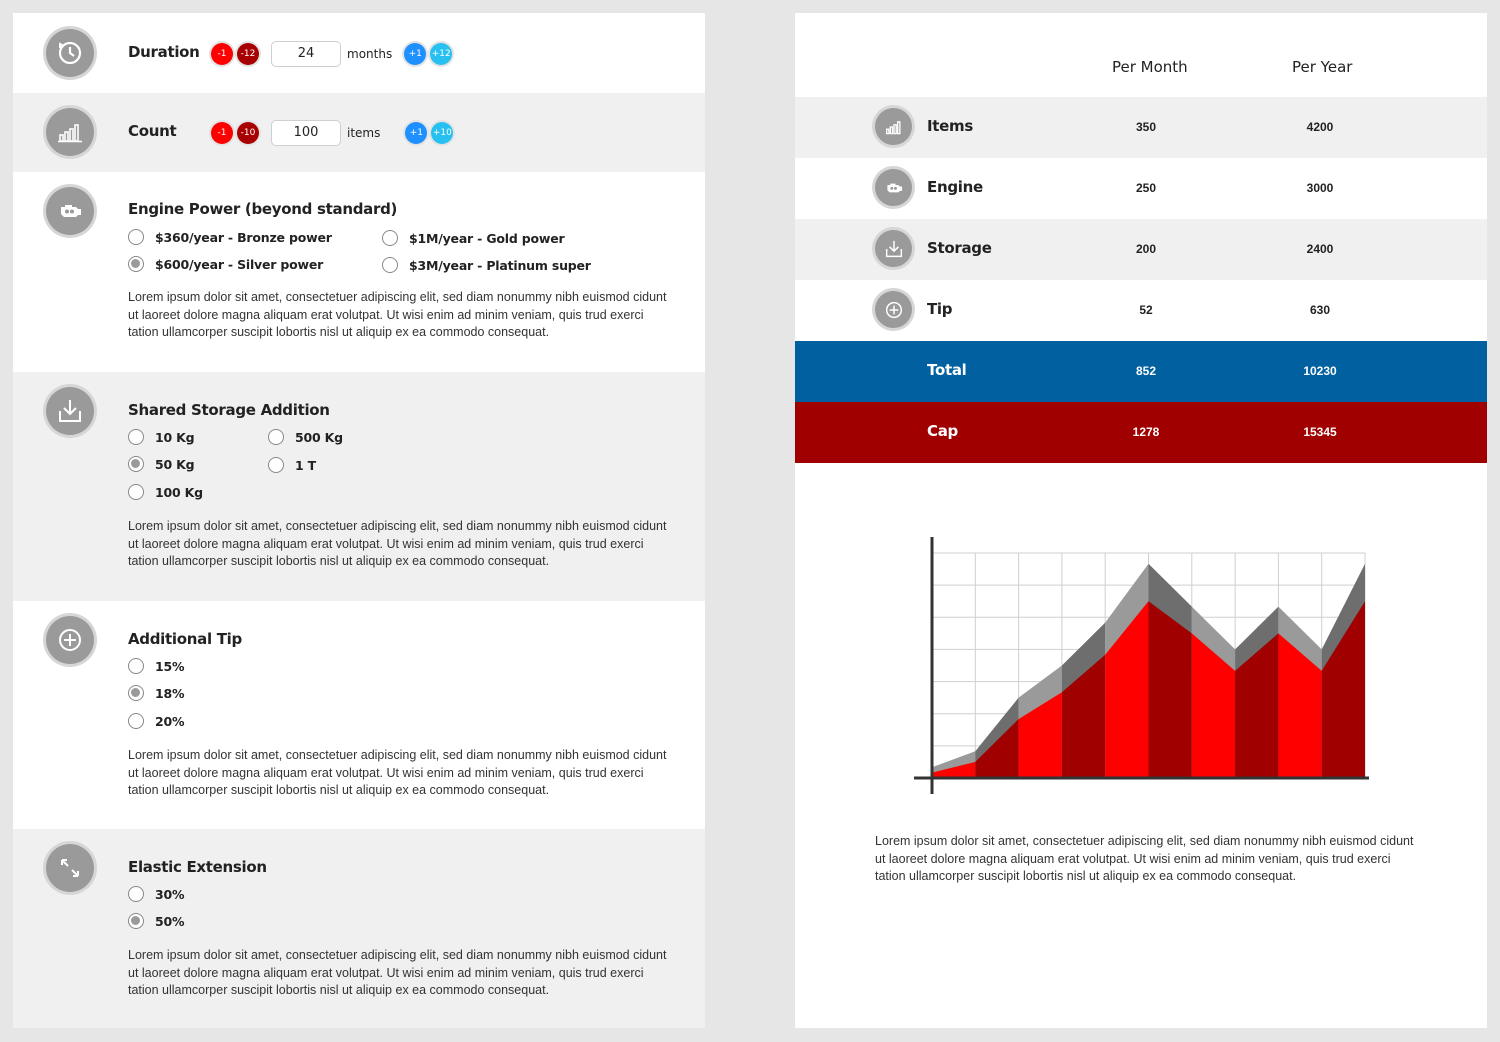 The image size is (1500, 1042). Describe the element at coordinates (415, 54) in the screenshot. I see `duration-plus-1-button: +1` at that location.